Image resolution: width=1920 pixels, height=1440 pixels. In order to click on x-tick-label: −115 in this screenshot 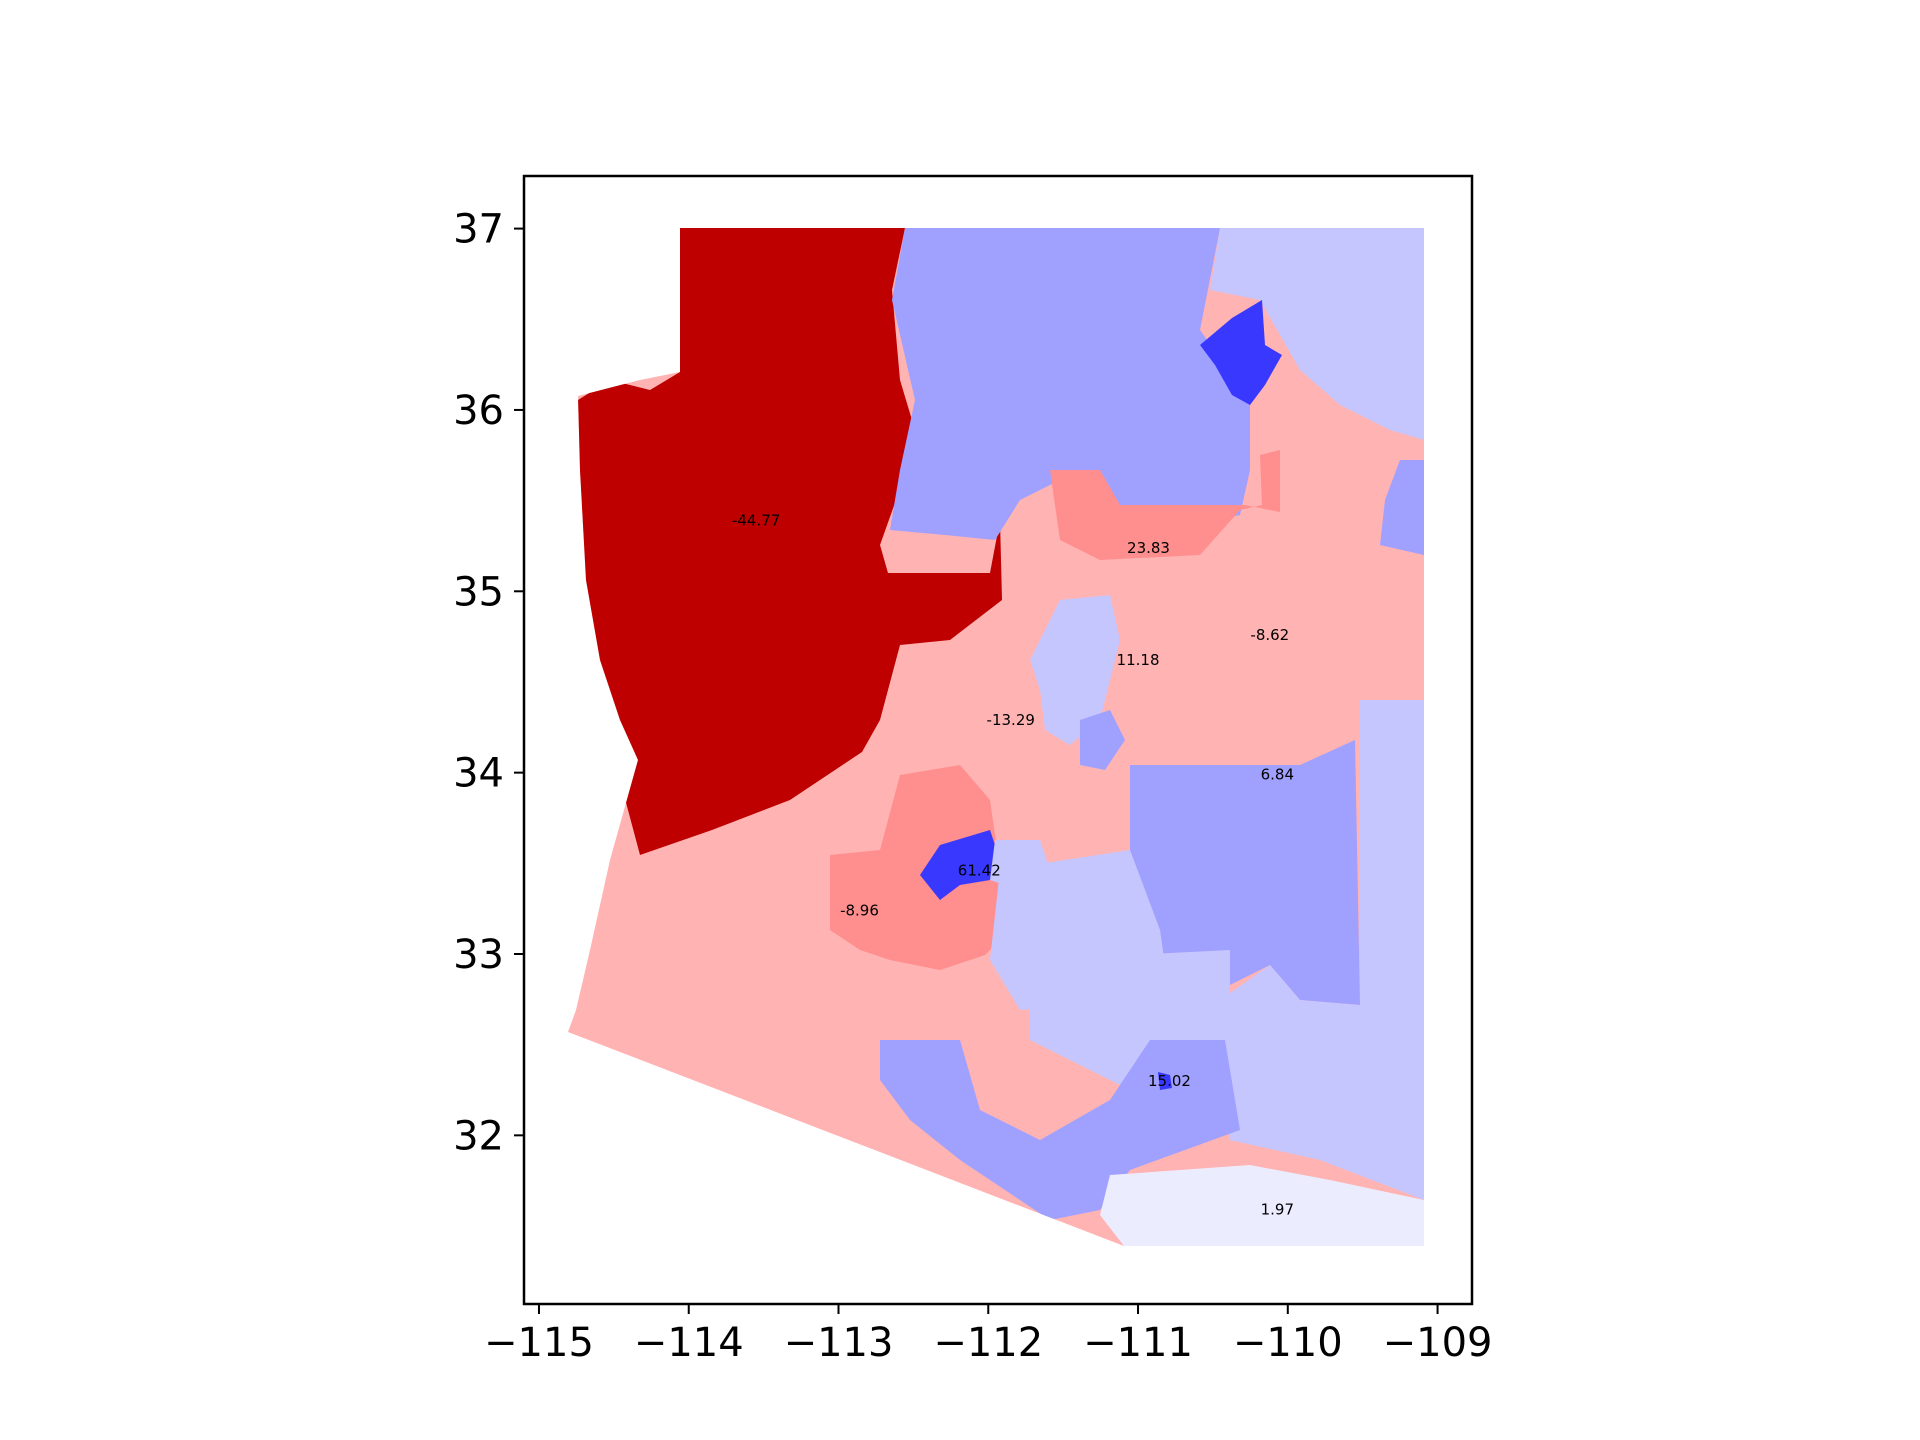, I will do `click(539, 1343)`.